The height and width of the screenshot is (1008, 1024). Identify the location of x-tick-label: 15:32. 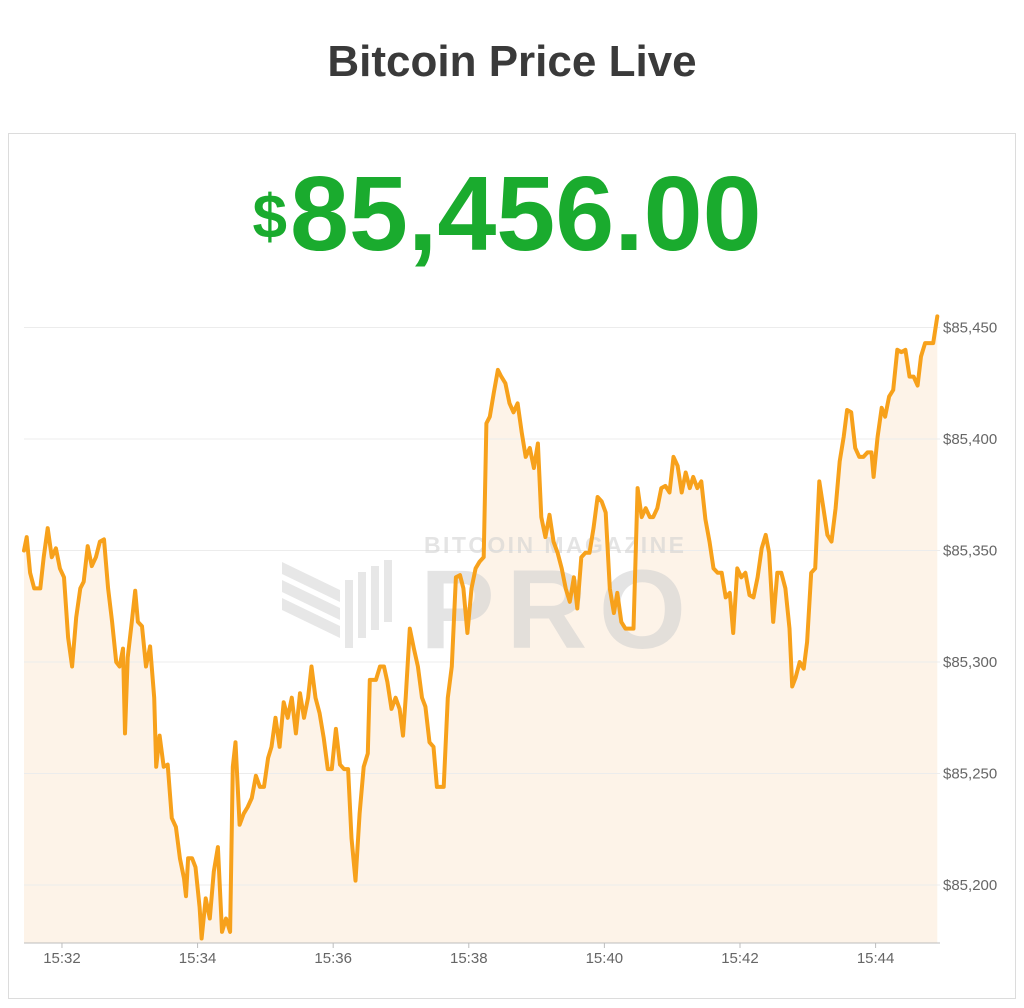
(62, 958).